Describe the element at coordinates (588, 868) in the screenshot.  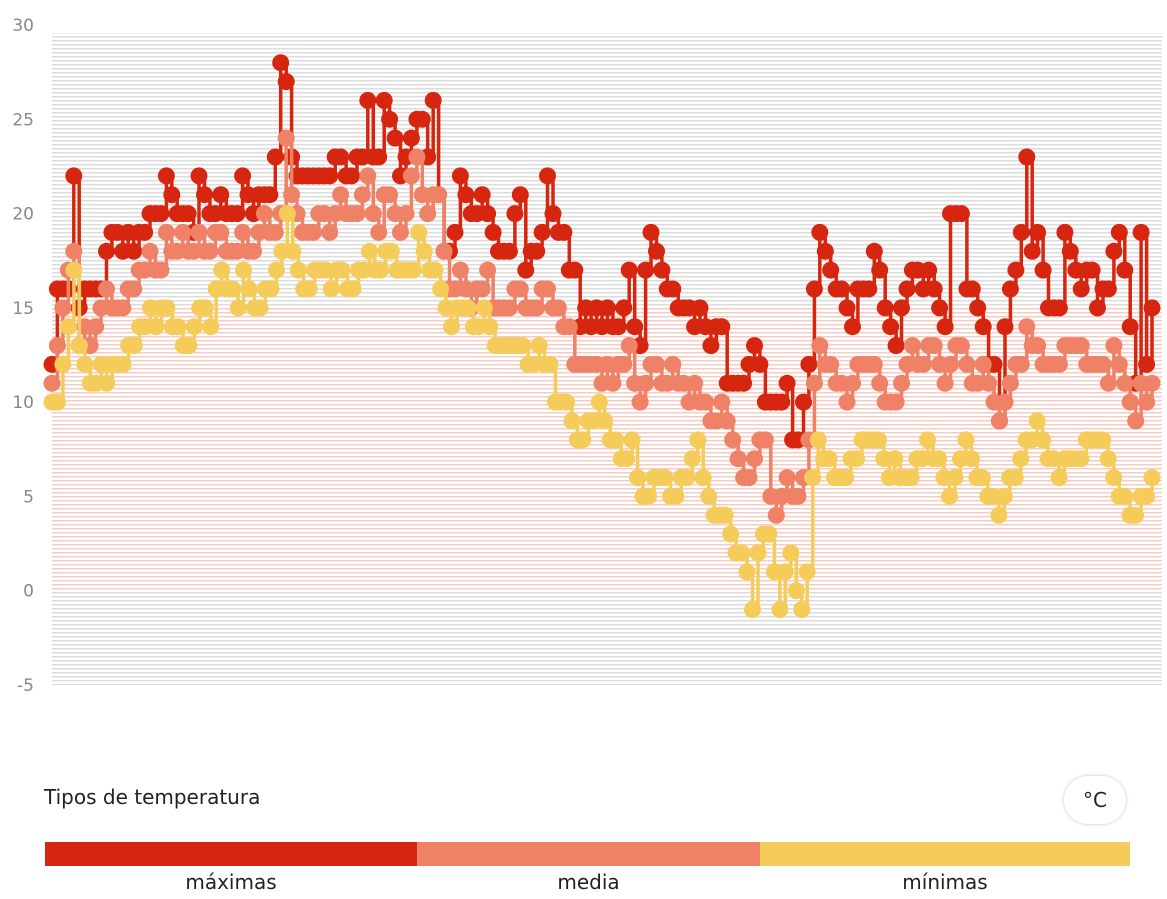
I see `legend-item-media: media` at that location.